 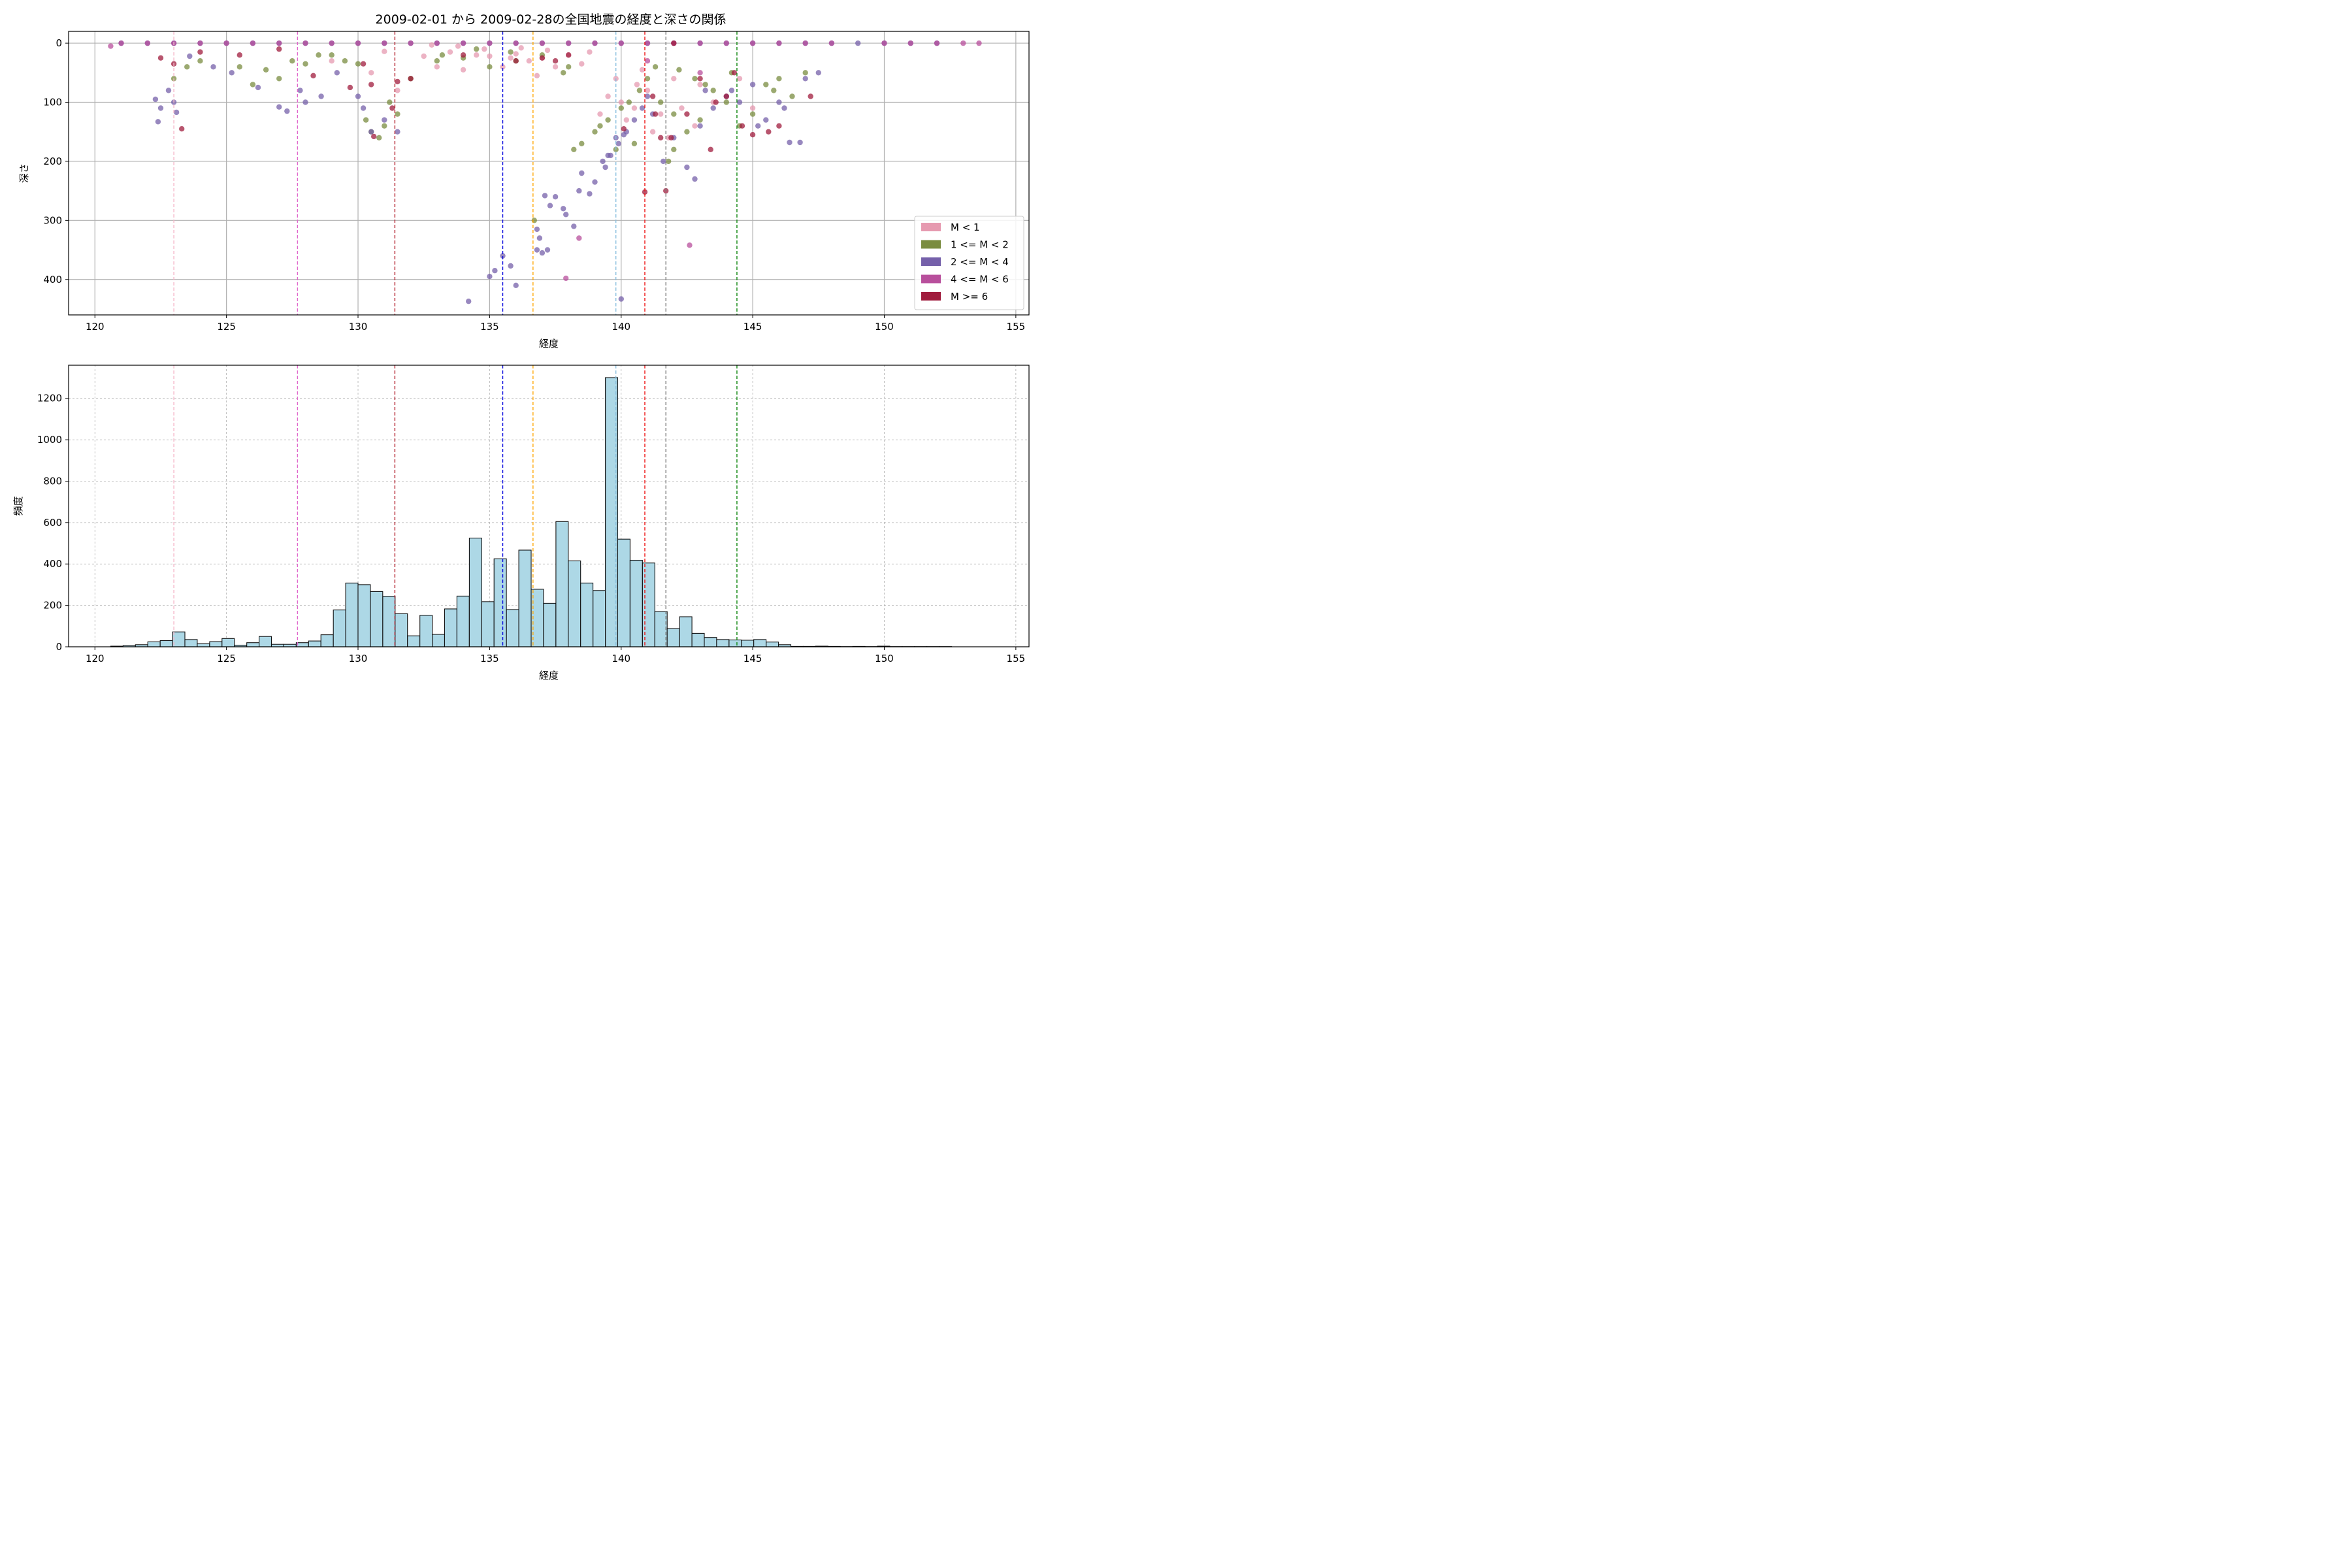 What do you see at coordinates (621, 658) in the screenshot?
I see `x-tick-label: 140` at bounding box center [621, 658].